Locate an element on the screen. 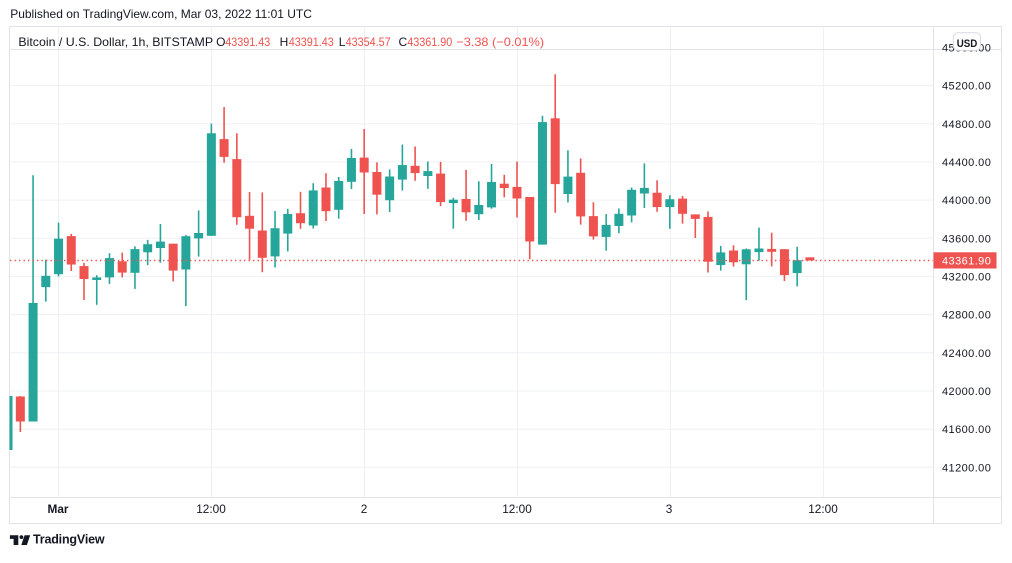 The width and height of the screenshot is (1012, 563). svg-text: 41200.00 is located at coordinates (966, 468).